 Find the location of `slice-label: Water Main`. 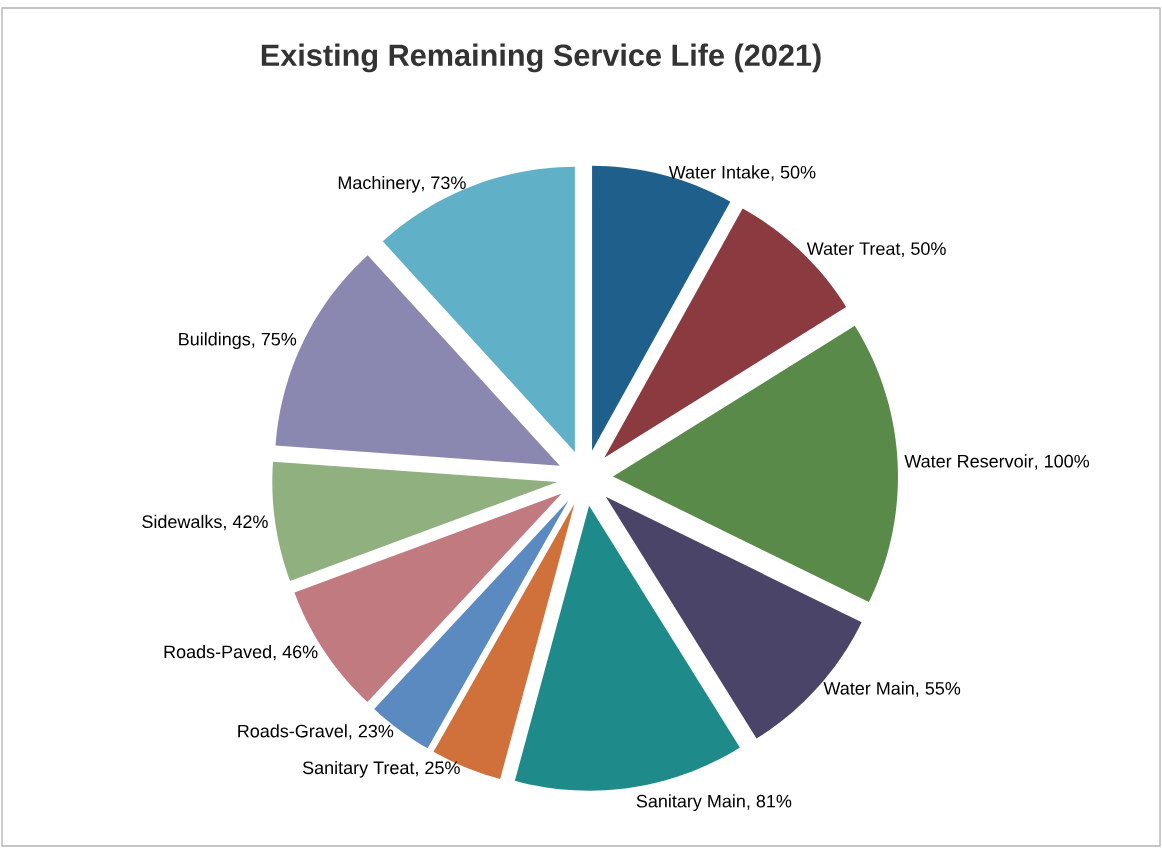

slice-label: Water Main is located at coordinates (868, 688).